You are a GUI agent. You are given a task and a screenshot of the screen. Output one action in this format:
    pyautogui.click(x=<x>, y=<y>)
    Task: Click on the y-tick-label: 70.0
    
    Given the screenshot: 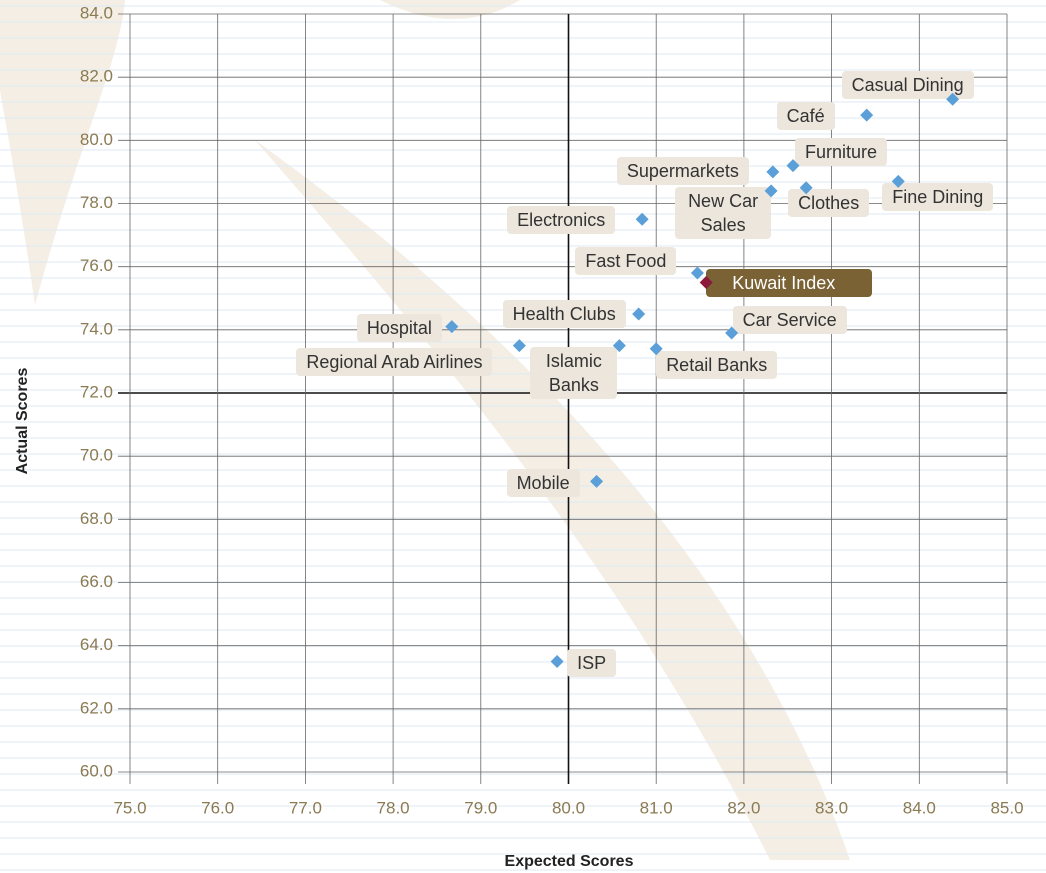 What is the action you would take?
    pyautogui.click(x=96, y=455)
    